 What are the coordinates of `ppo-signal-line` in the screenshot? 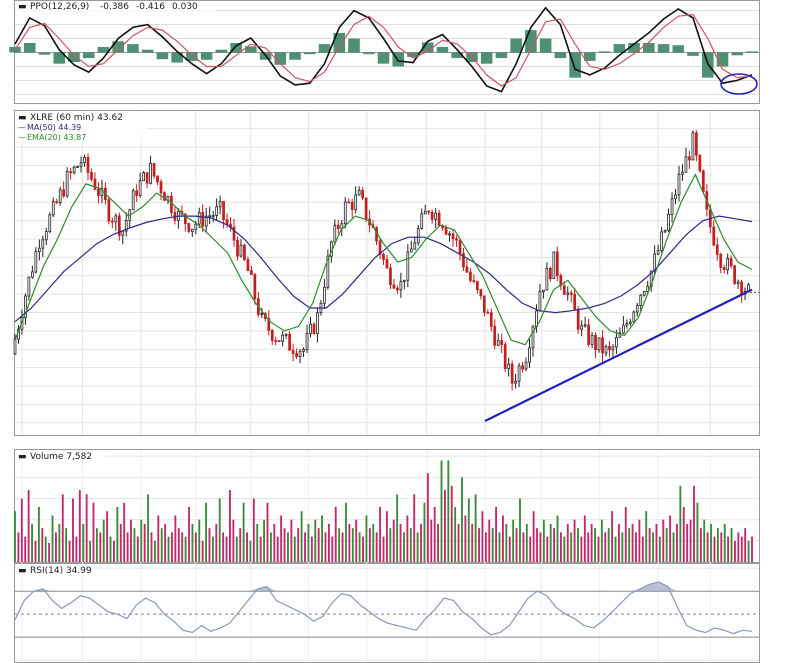 It's located at (383, 50).